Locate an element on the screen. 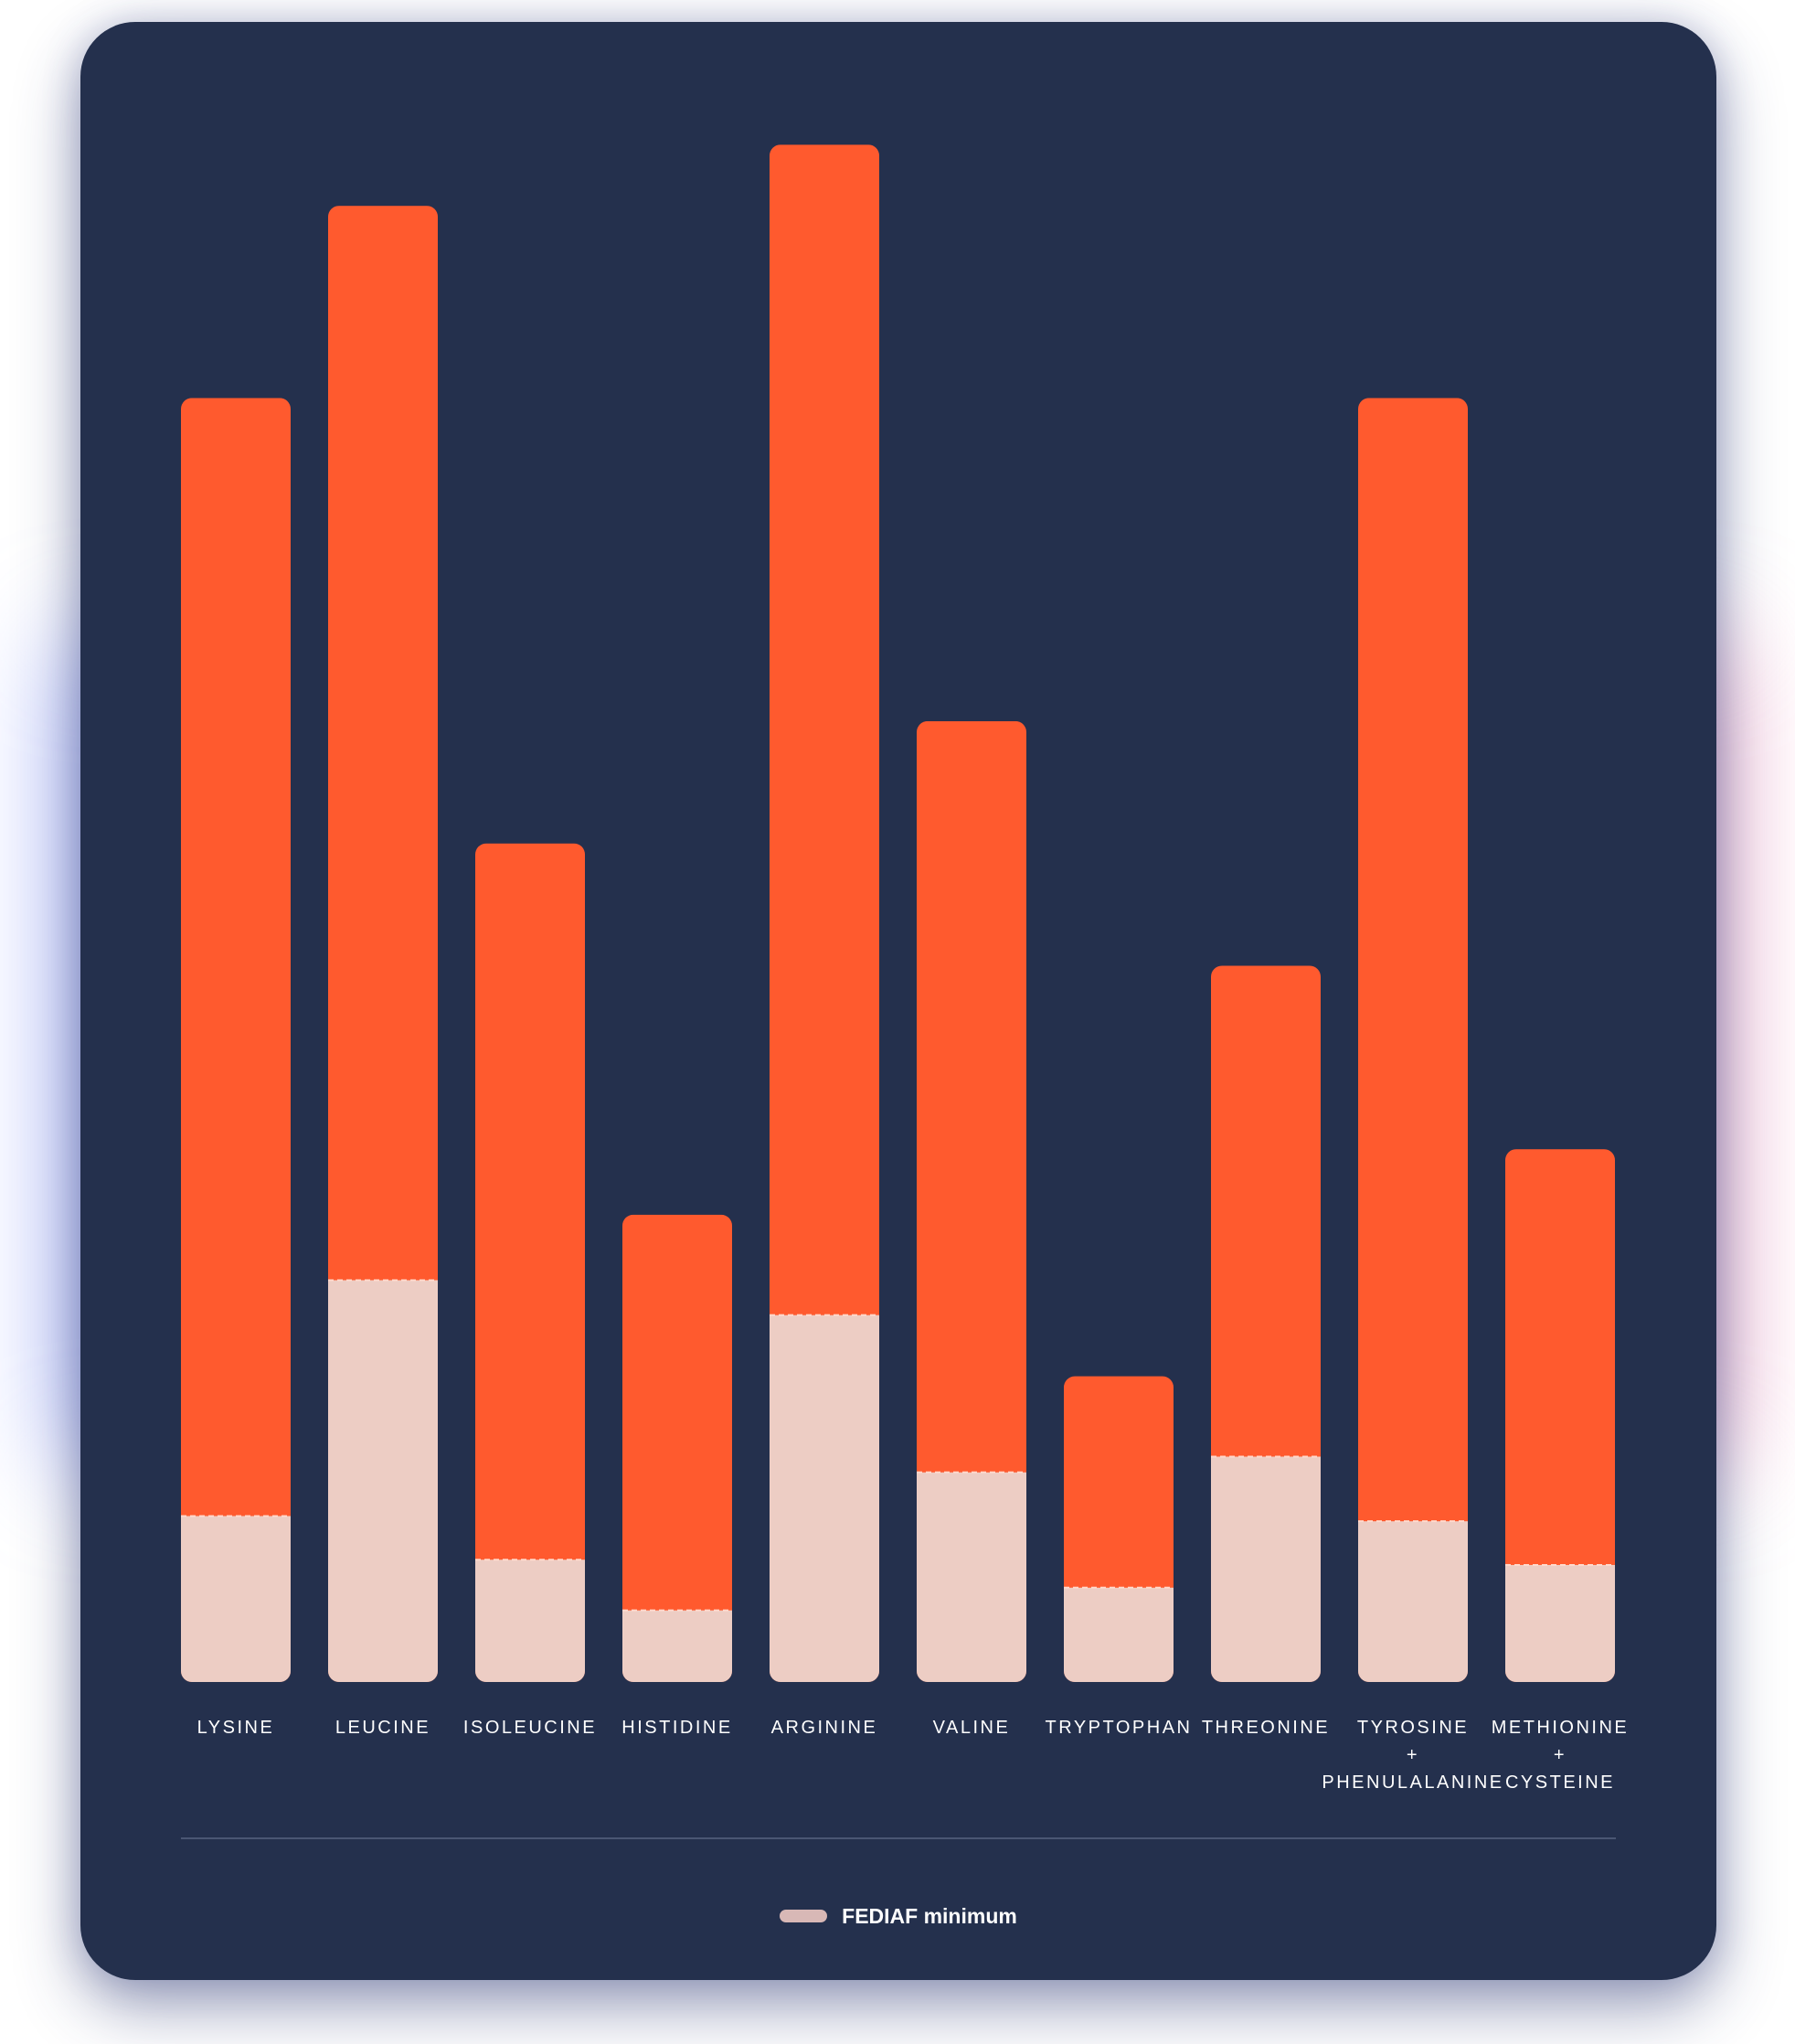  x-tick-label: CYSTEINE is located at coordinates (1560, 1783).